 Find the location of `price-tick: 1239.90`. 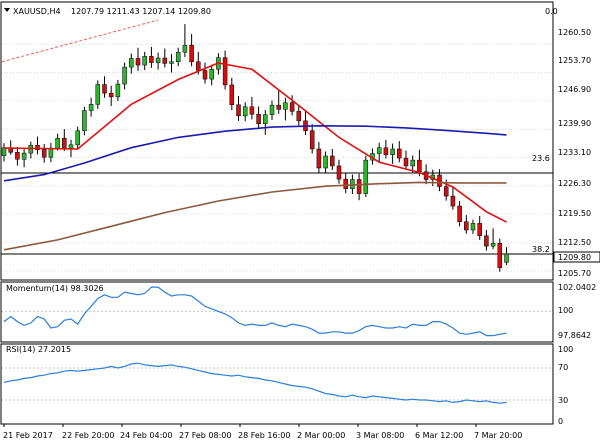

price-tick: 1239.90 is located at coordinates (574, 123).